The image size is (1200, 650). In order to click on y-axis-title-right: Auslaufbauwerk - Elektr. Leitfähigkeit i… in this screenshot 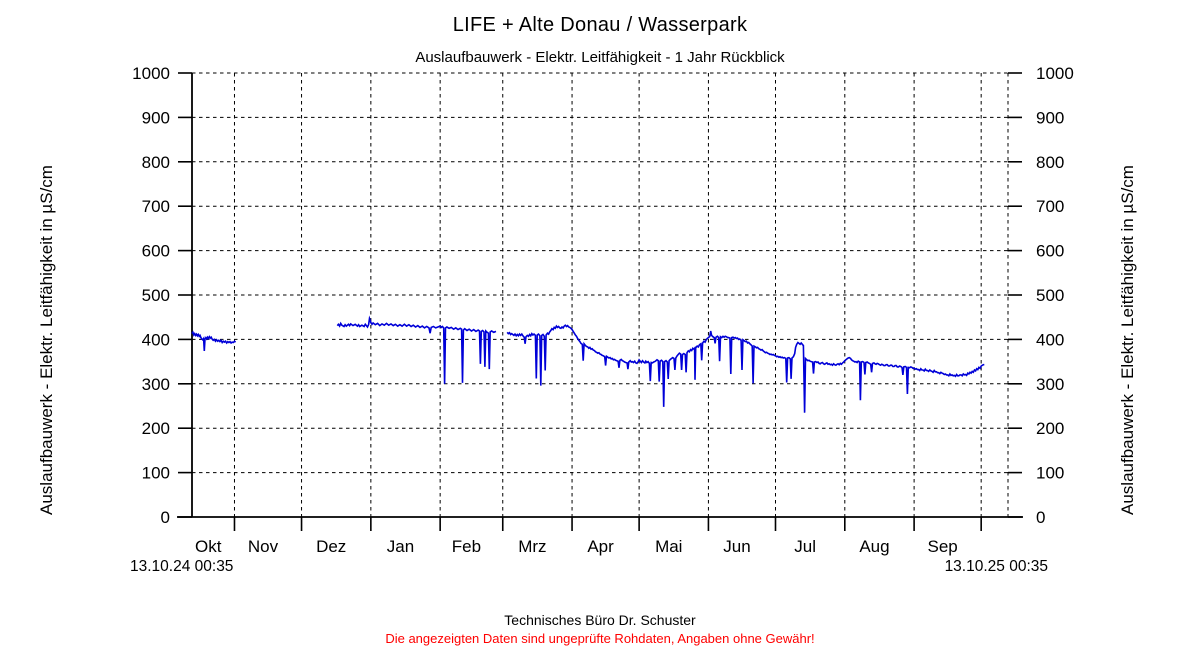, I will do `click(1127, 340)`.